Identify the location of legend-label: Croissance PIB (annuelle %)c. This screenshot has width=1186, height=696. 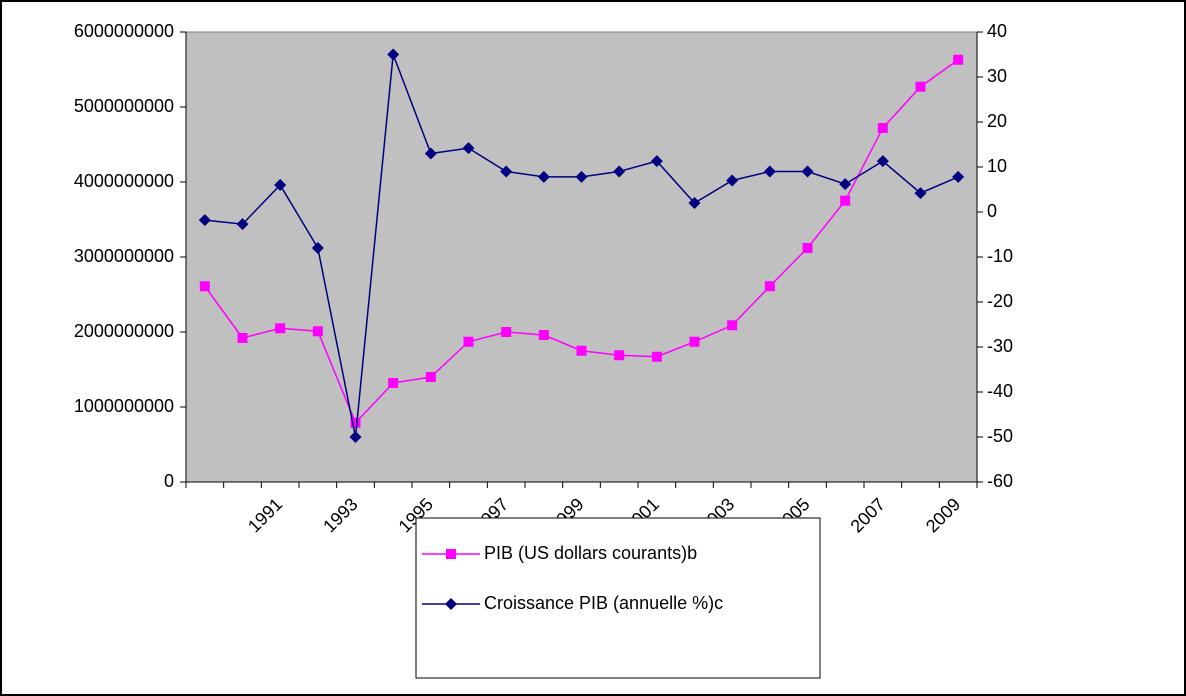
(603, 603).